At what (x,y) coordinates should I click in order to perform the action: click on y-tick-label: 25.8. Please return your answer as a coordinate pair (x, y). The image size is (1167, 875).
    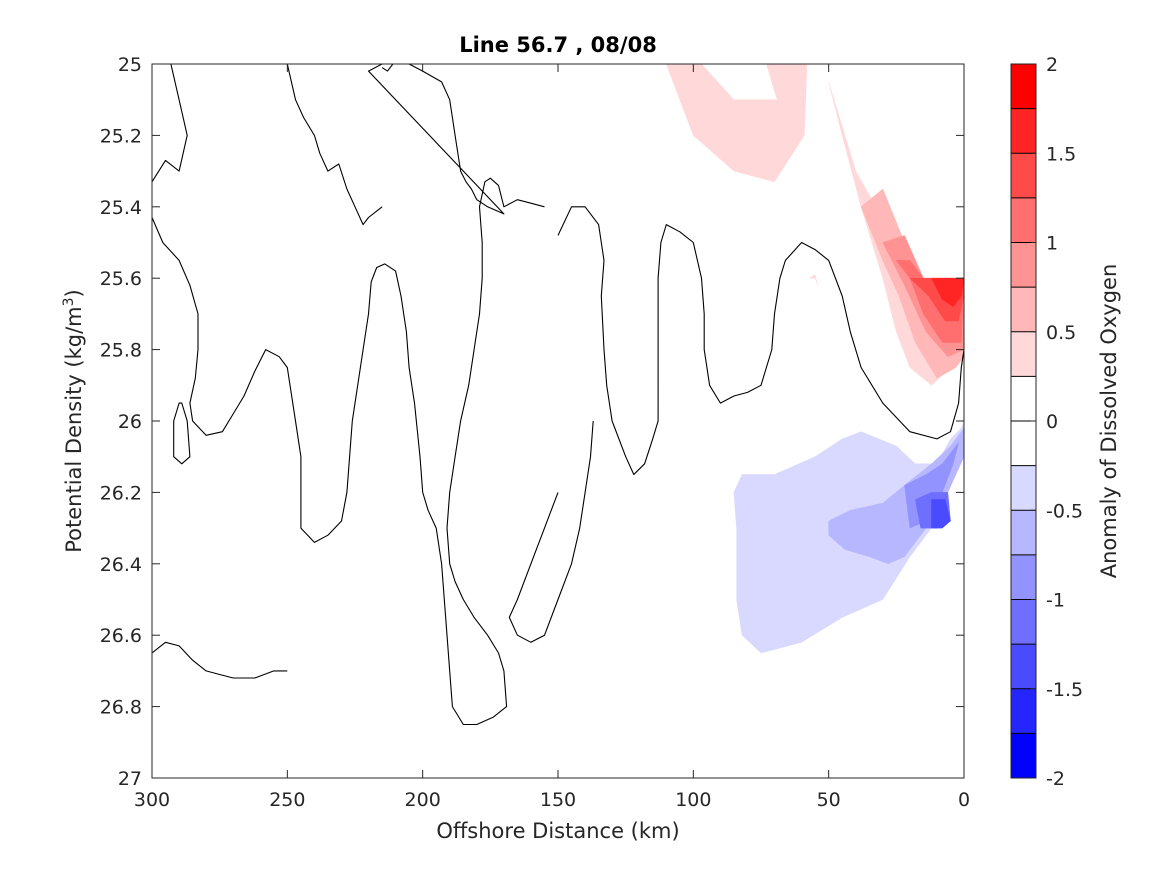
    Looking at the image, I should click on (121, 351).